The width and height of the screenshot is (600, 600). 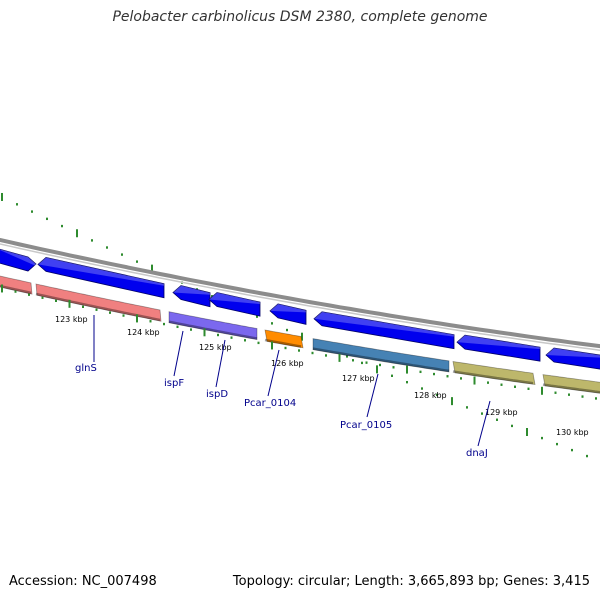 I want to click on kbp-label: 128 kbp, so click(x=430, y=395).